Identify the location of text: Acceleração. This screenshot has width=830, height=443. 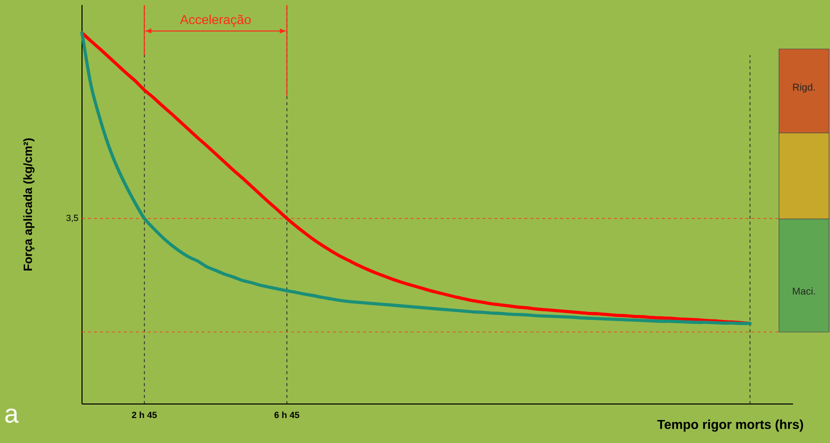
(215, 20).